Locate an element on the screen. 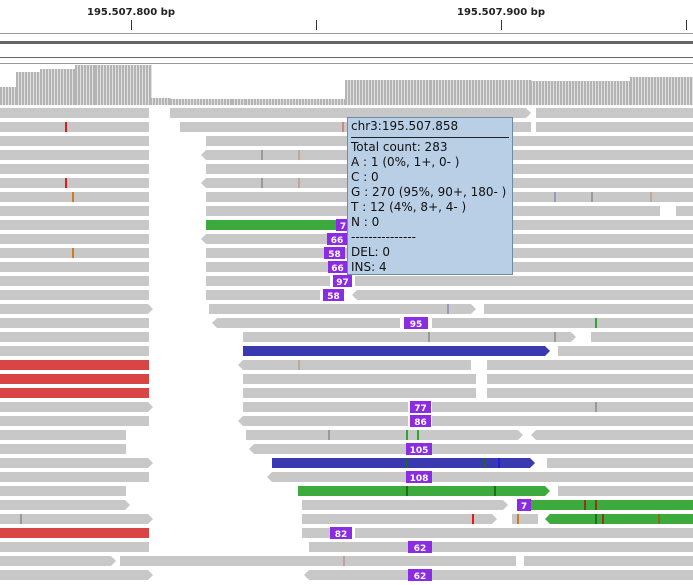 The width and height of the screenshot is (693, 585). tooltip-rule is located at coordinates (430, 137).